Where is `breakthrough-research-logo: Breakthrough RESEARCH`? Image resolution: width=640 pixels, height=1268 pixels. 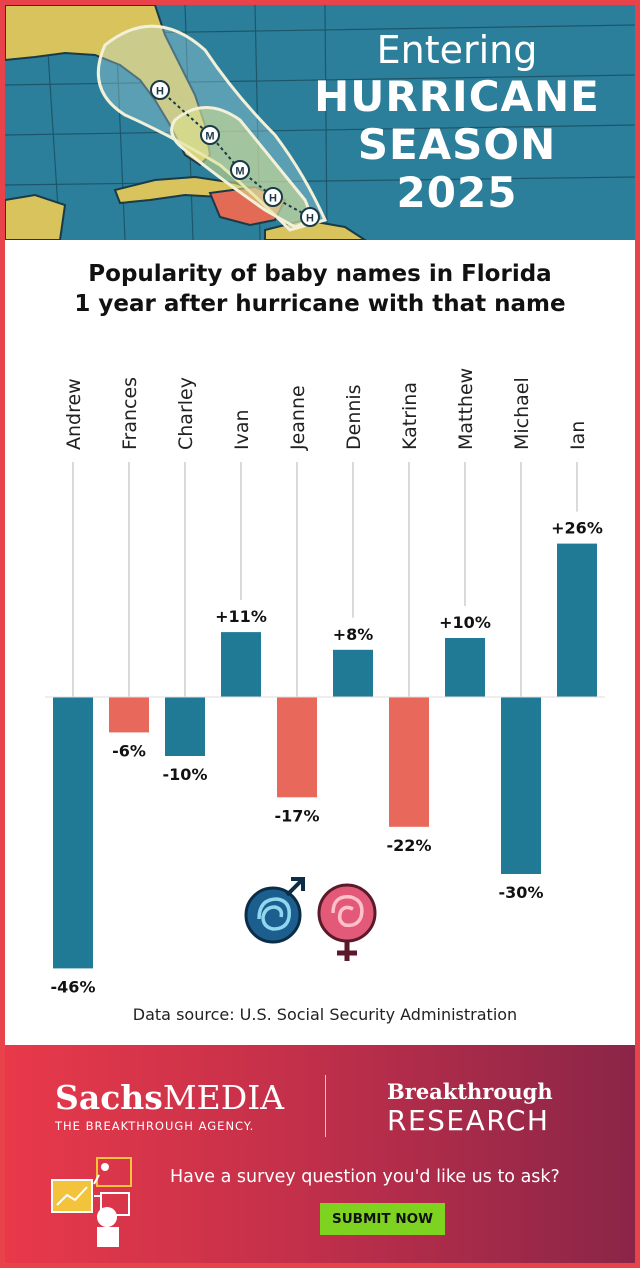
breakthrough-research-logo: Breakthrough RESEARCH is located at coordinates (470, 1108).